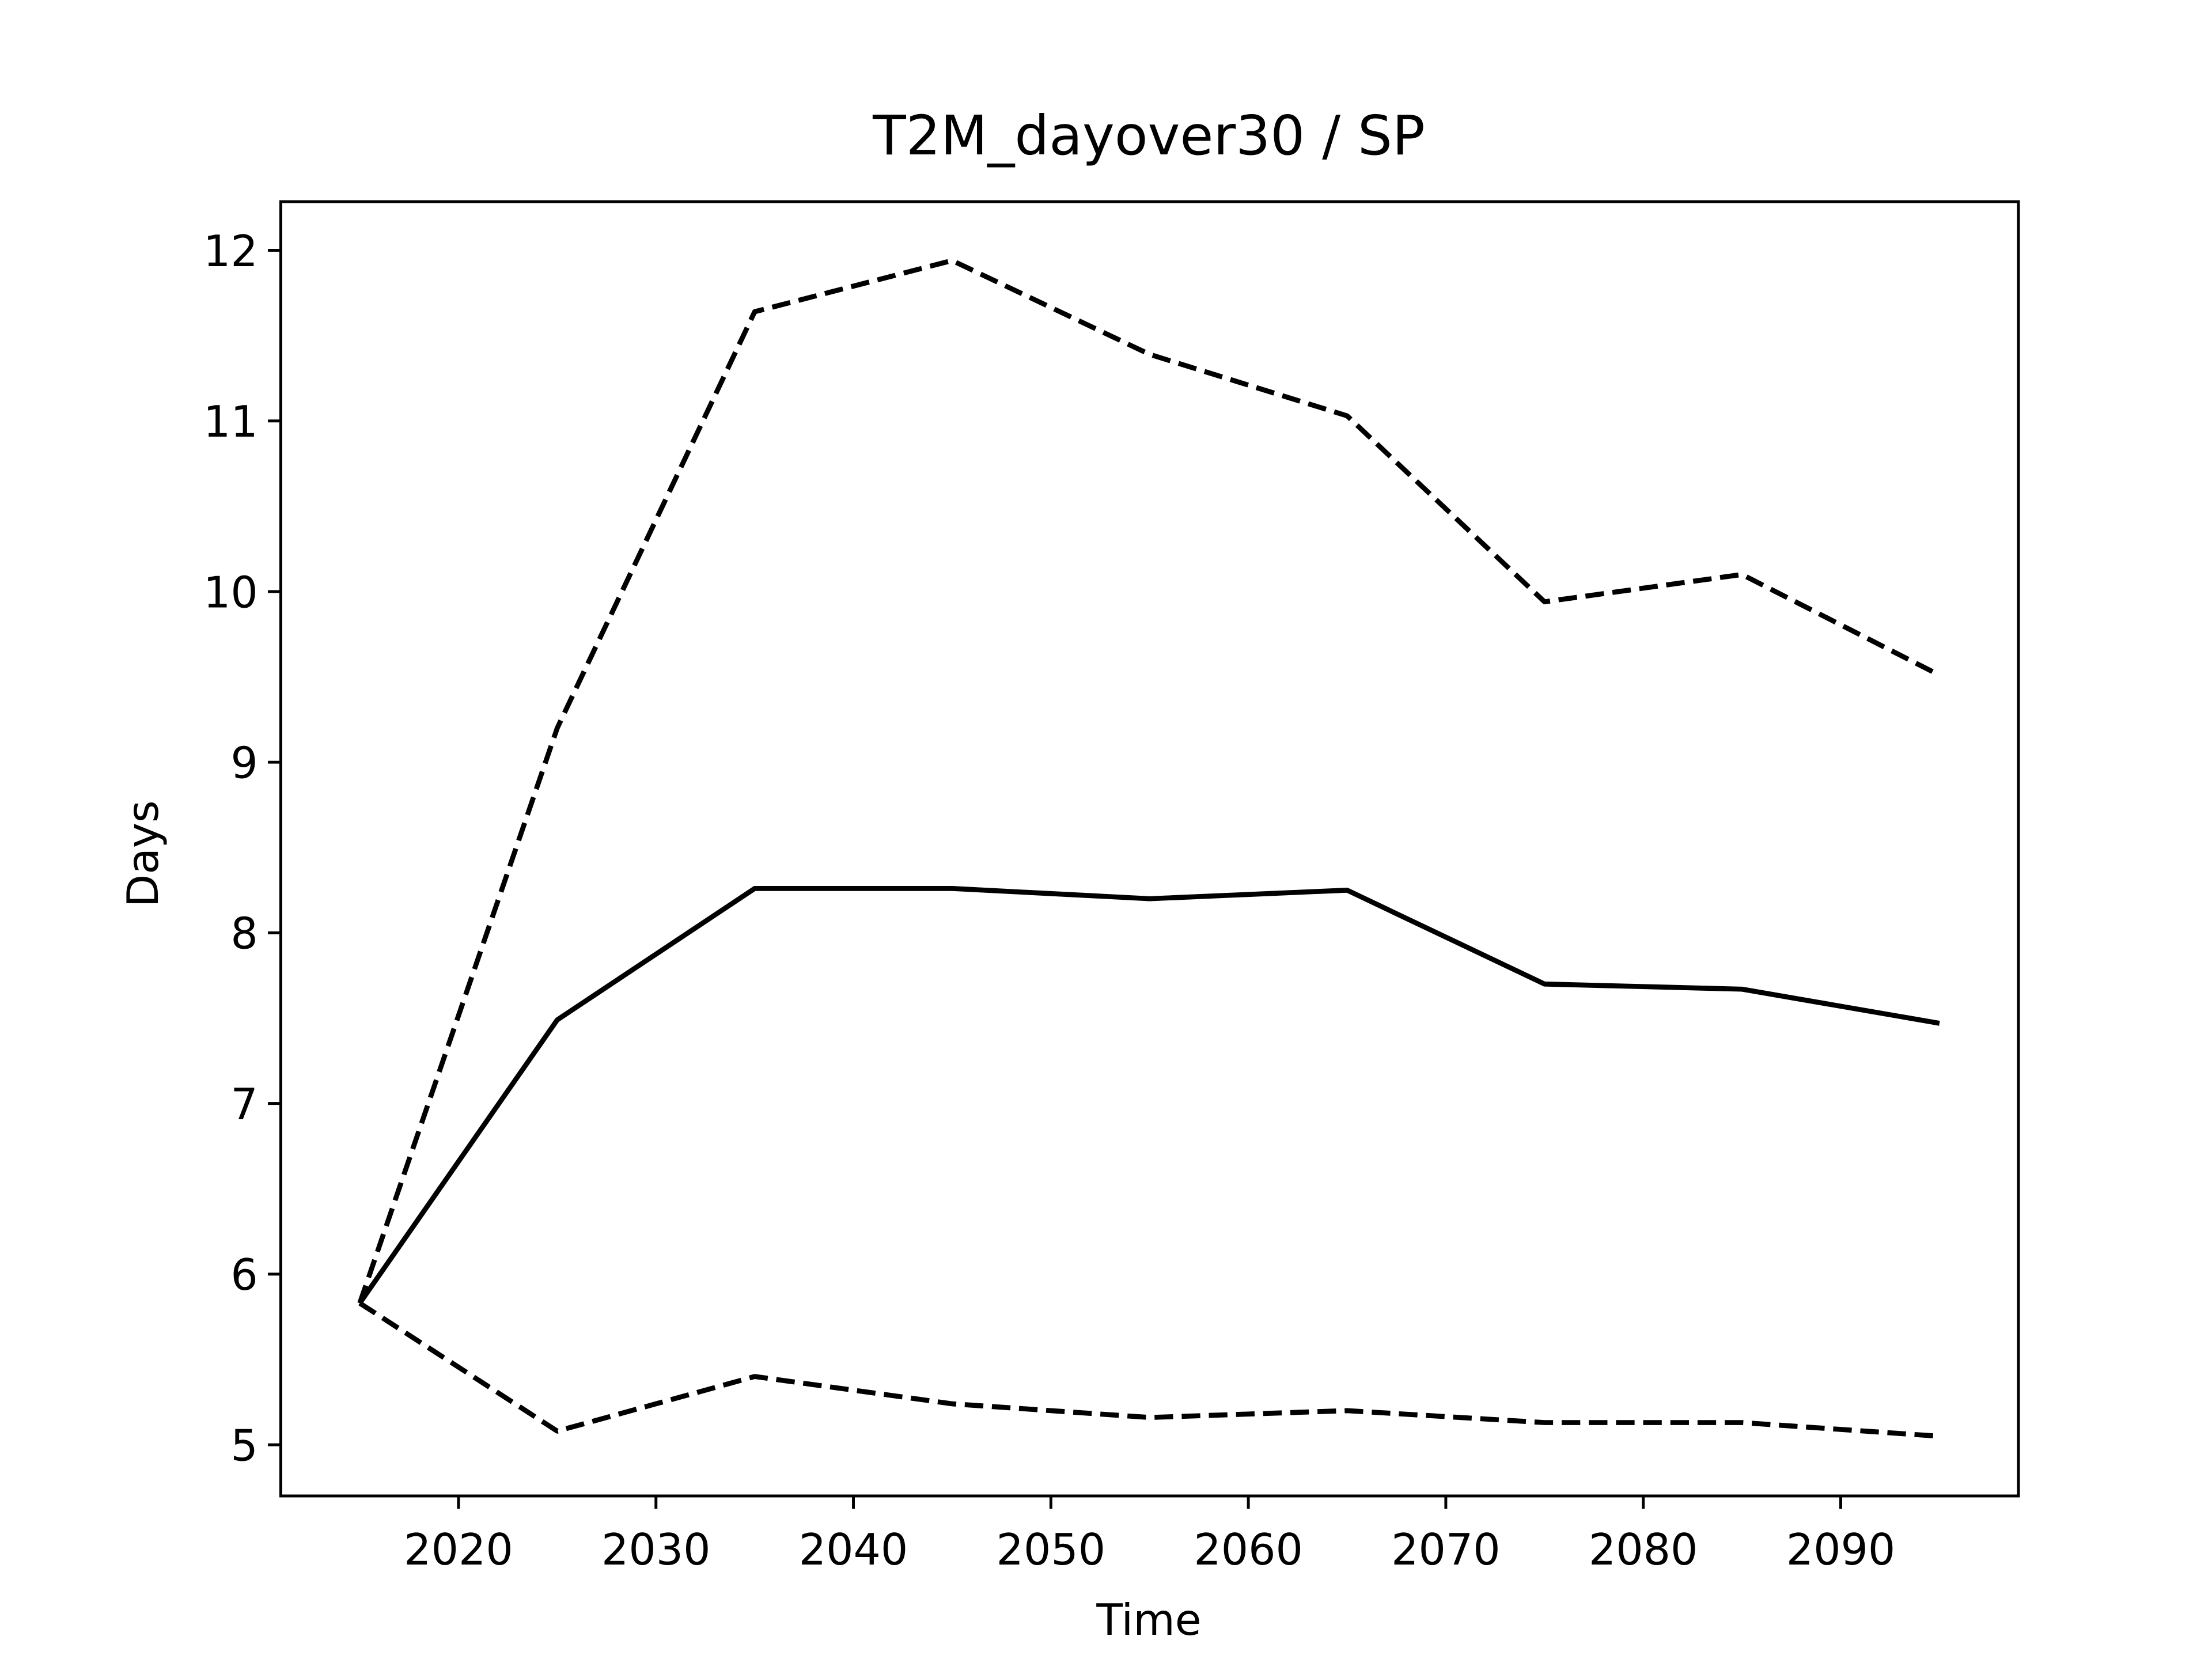  Describe the element at coordinates (243, 1105) in the screenshot. I see `y-tick-label: 7` at that location.